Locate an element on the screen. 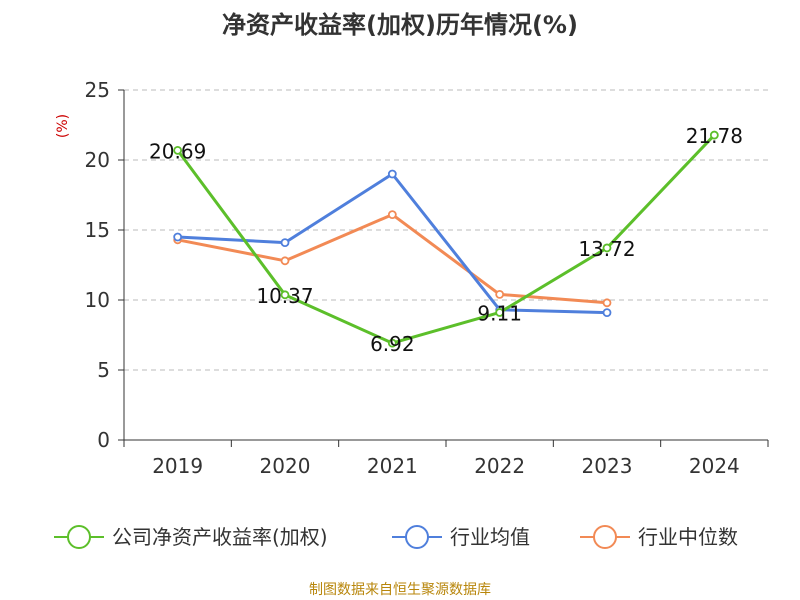  y-tick-label: 15 is located at coordinates (97, 230).